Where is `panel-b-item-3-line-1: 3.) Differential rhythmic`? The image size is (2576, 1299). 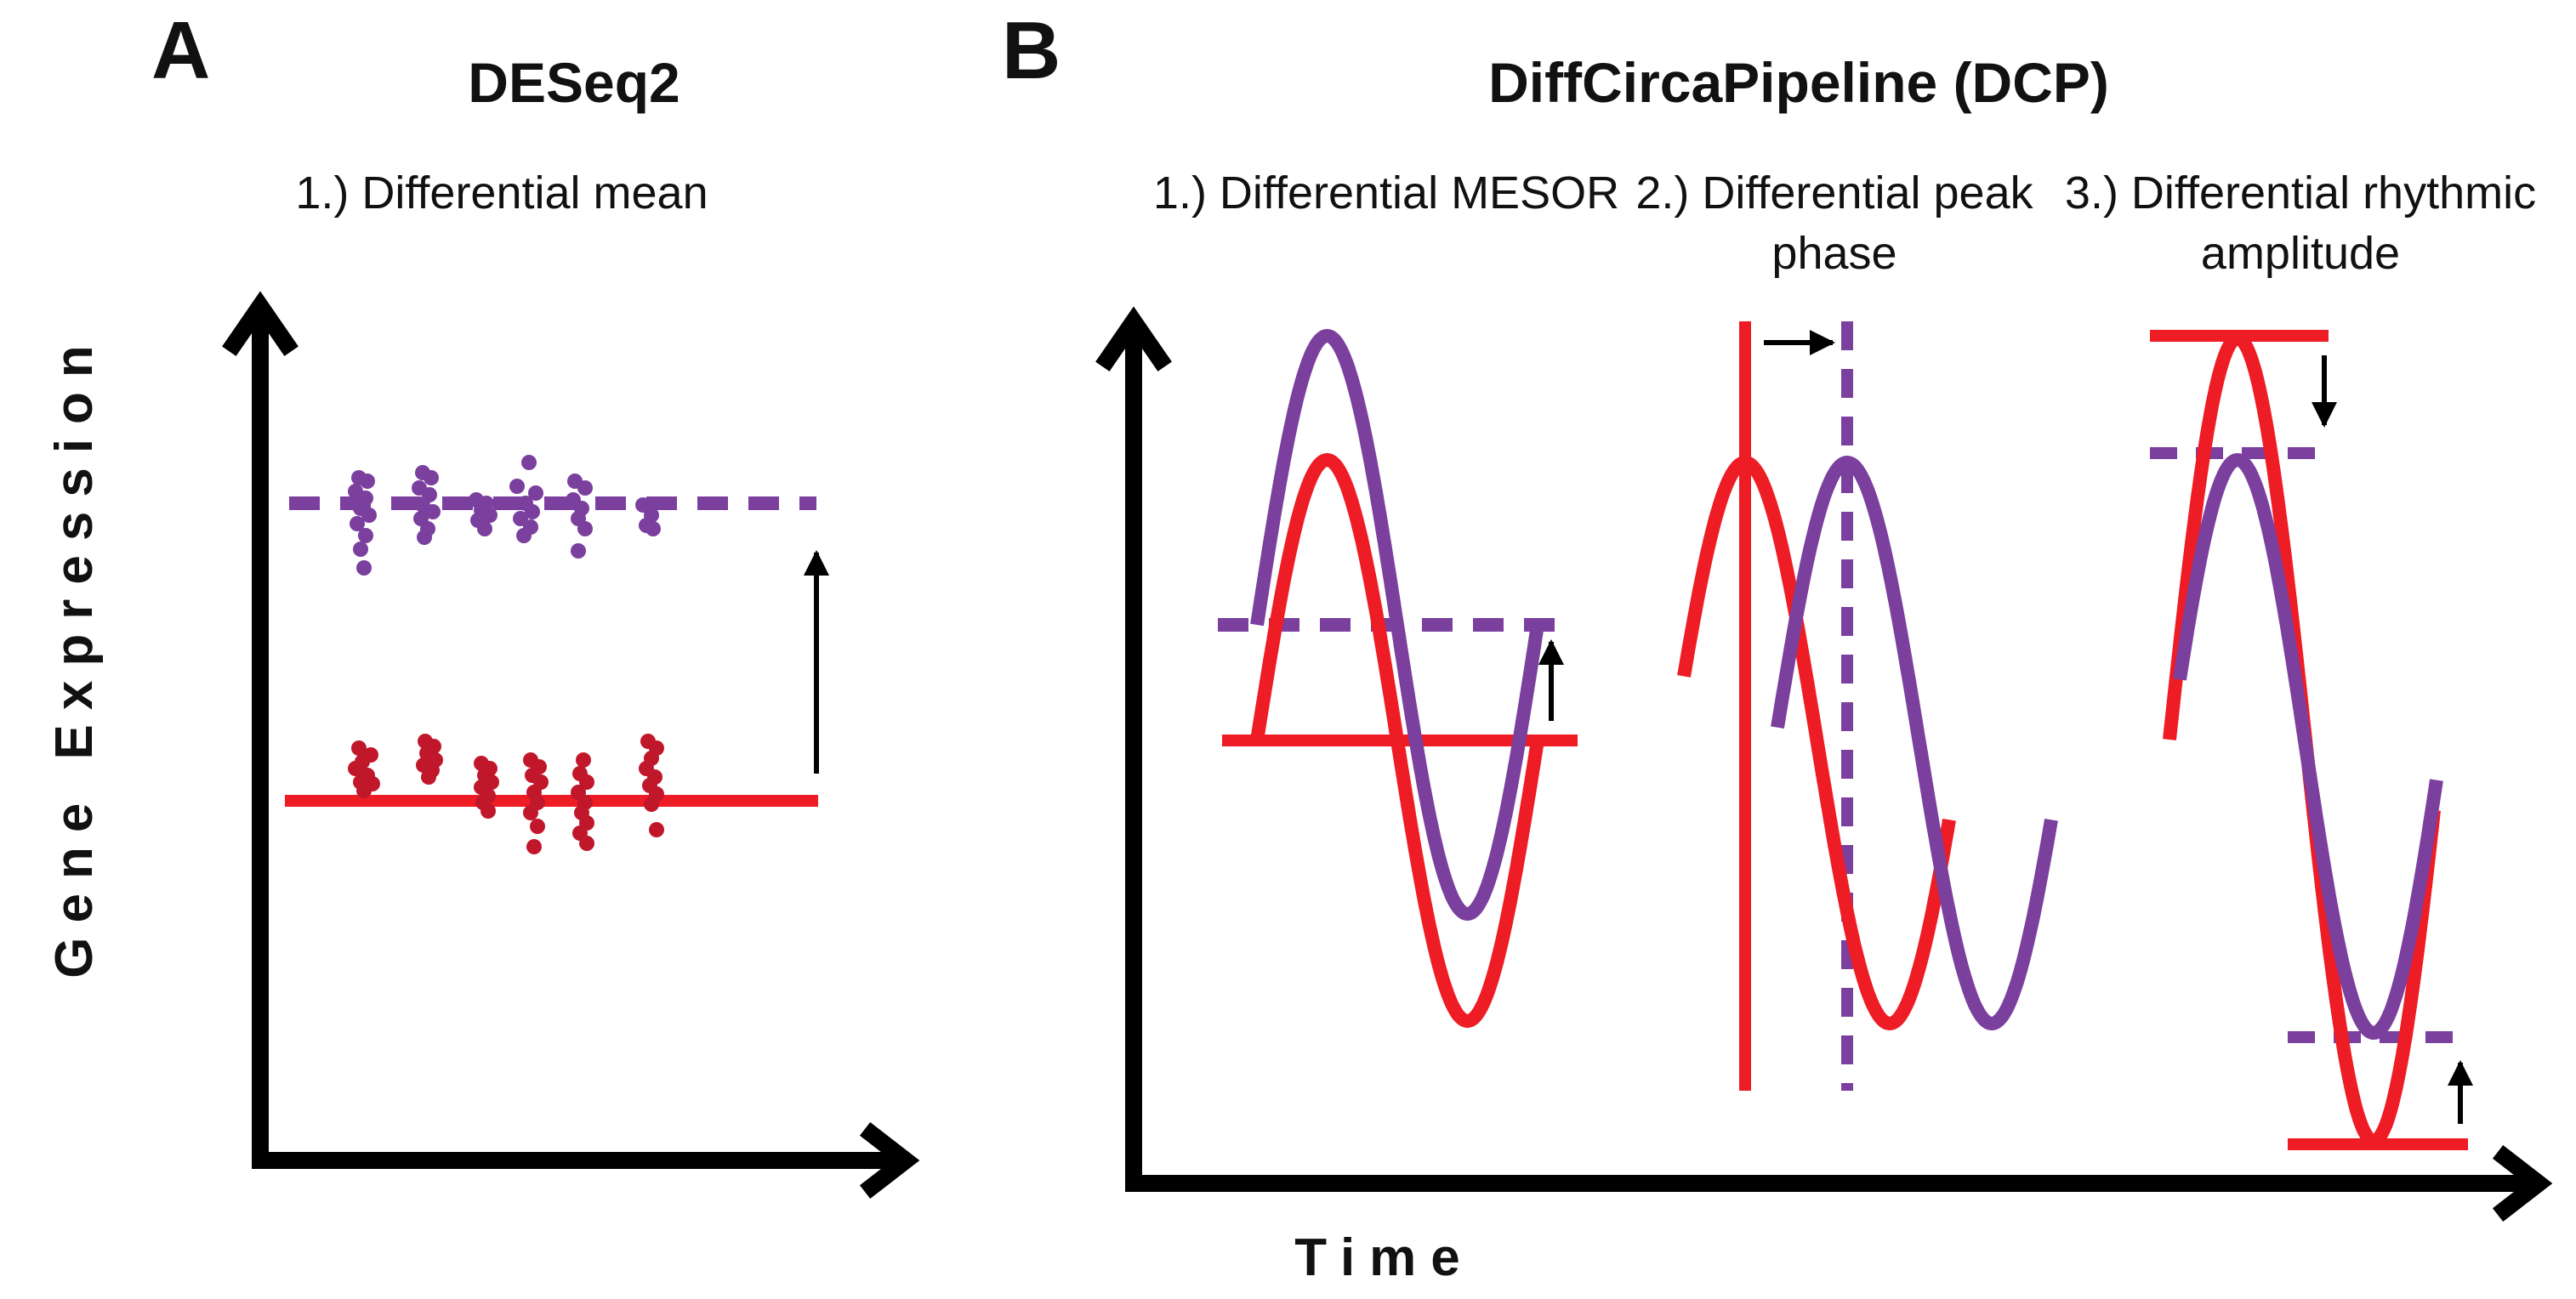 panel-b-item-3-line-1: 3.) Differential rhythmic is located at coordinates (2300, 192).